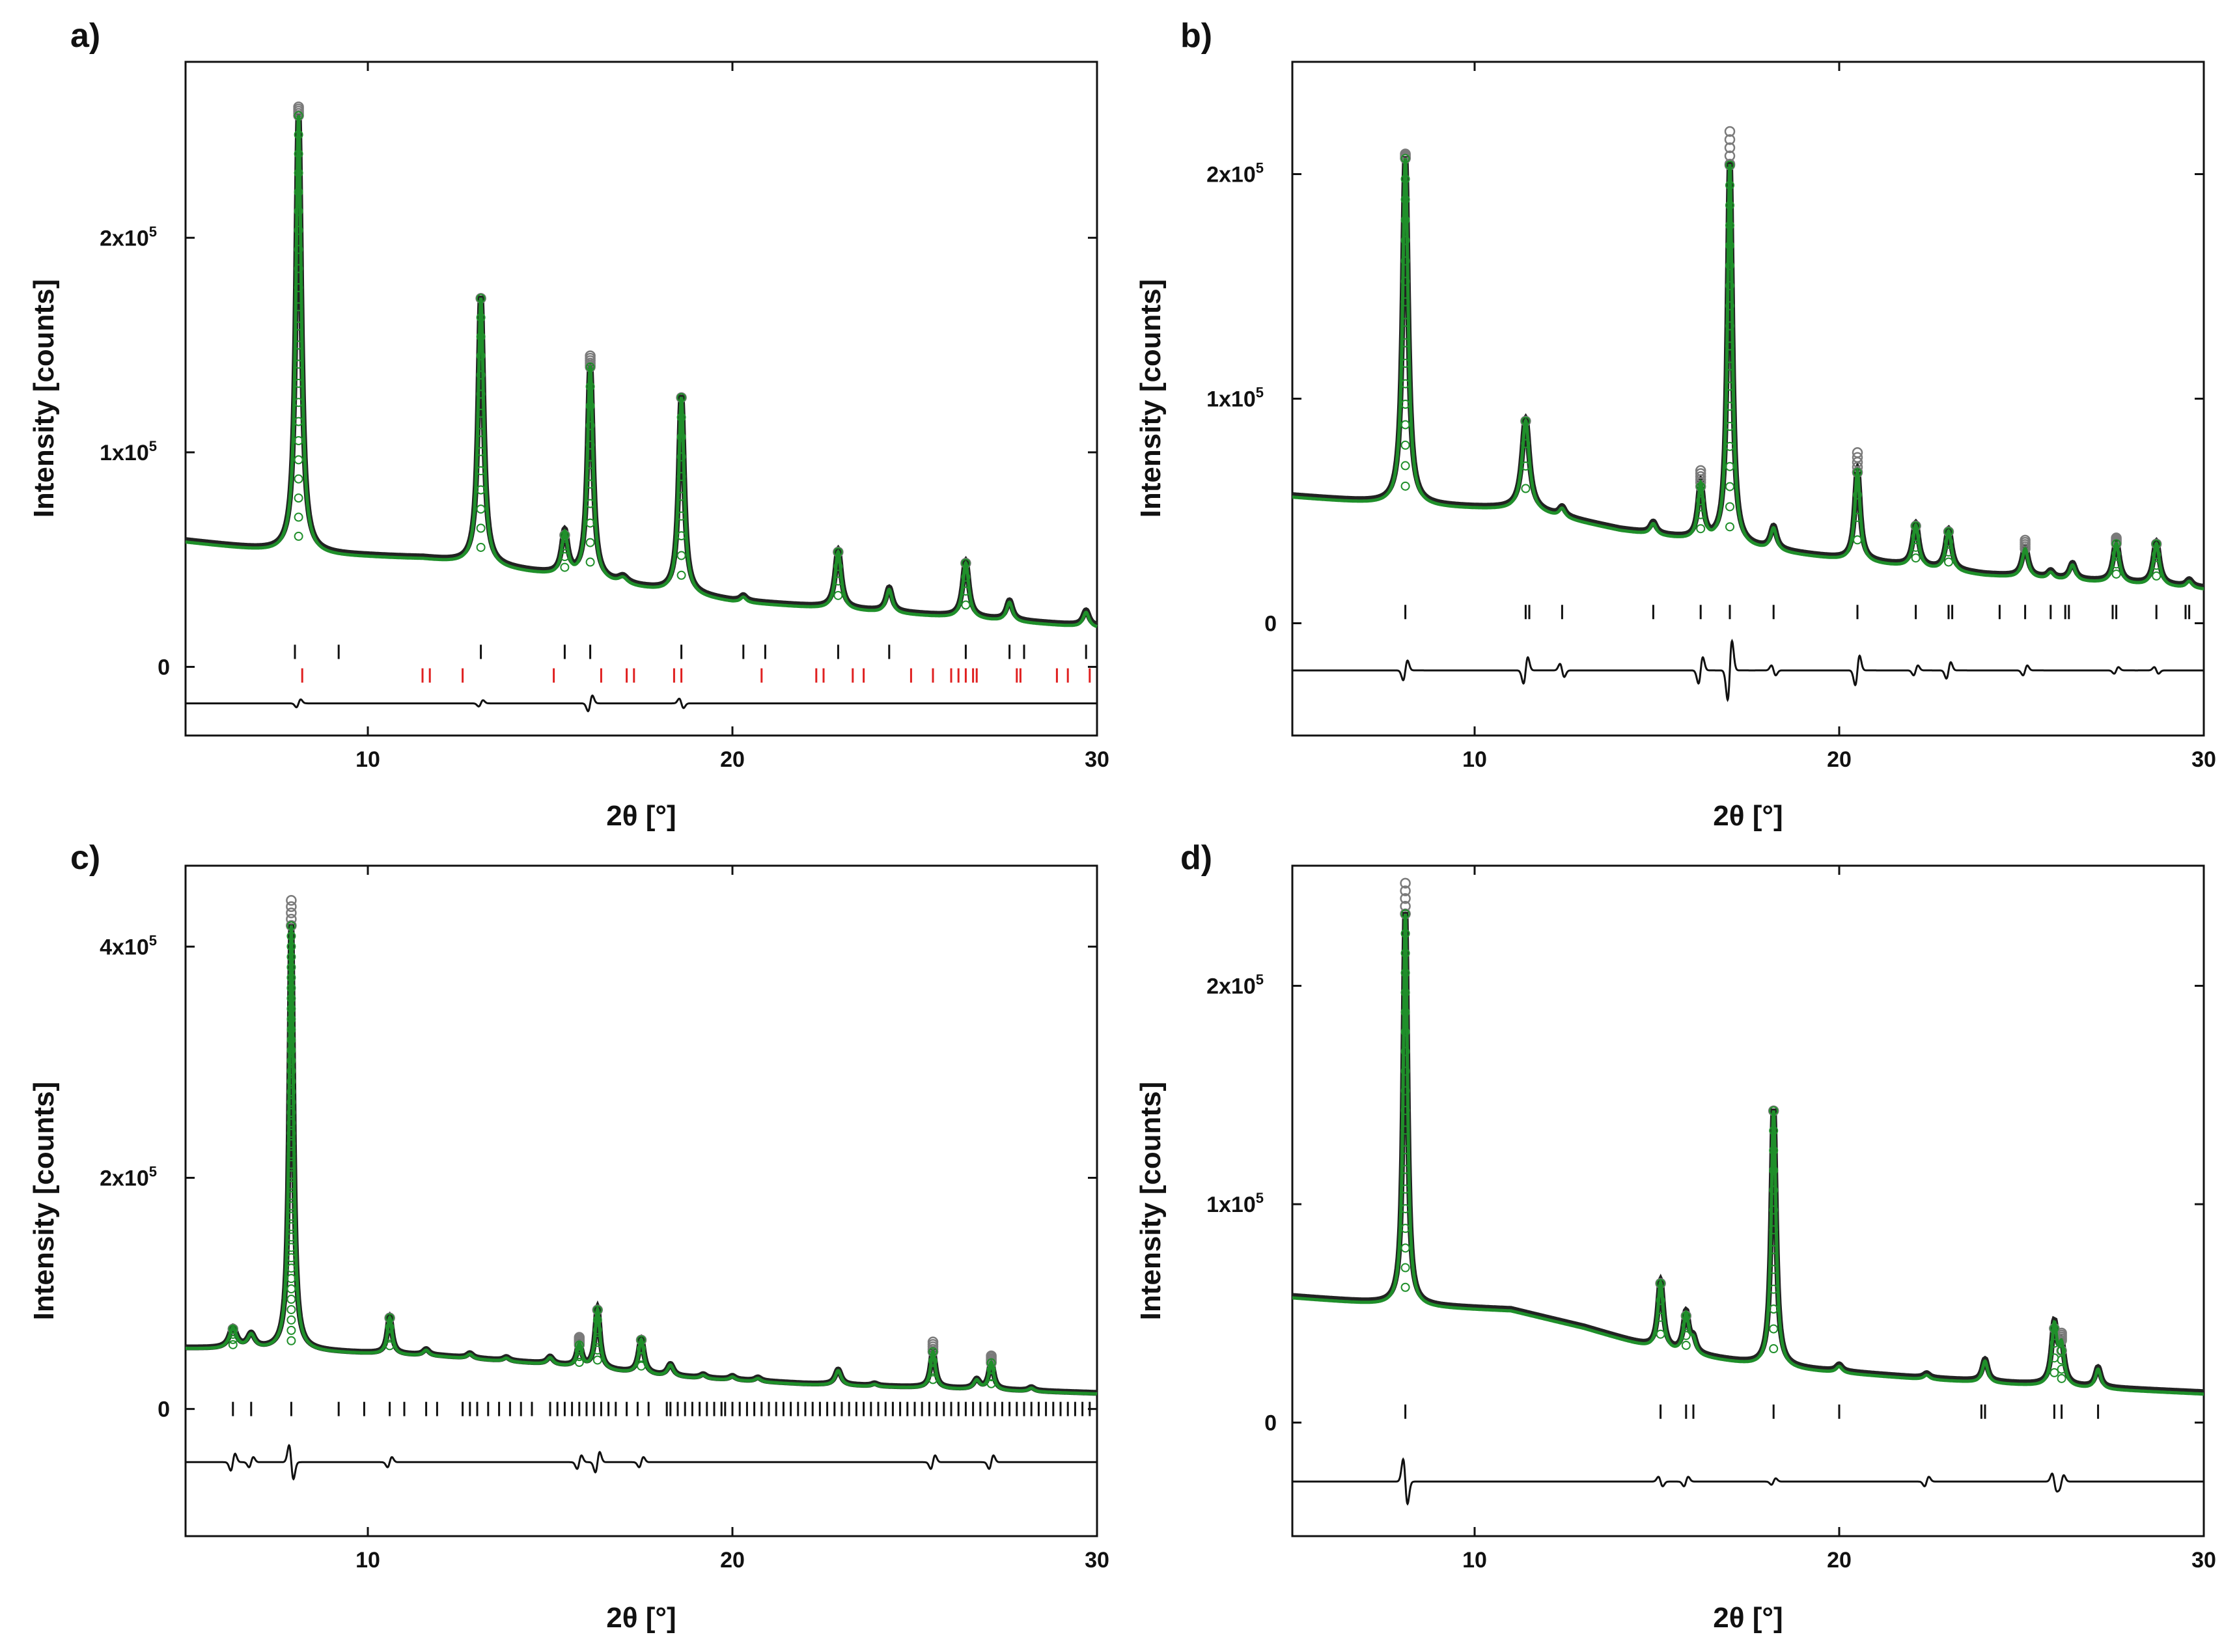 Image resolution: width=2237 pixels, height=1652 pixels. I want to click on reflection-markers-a, so click(692, 664).